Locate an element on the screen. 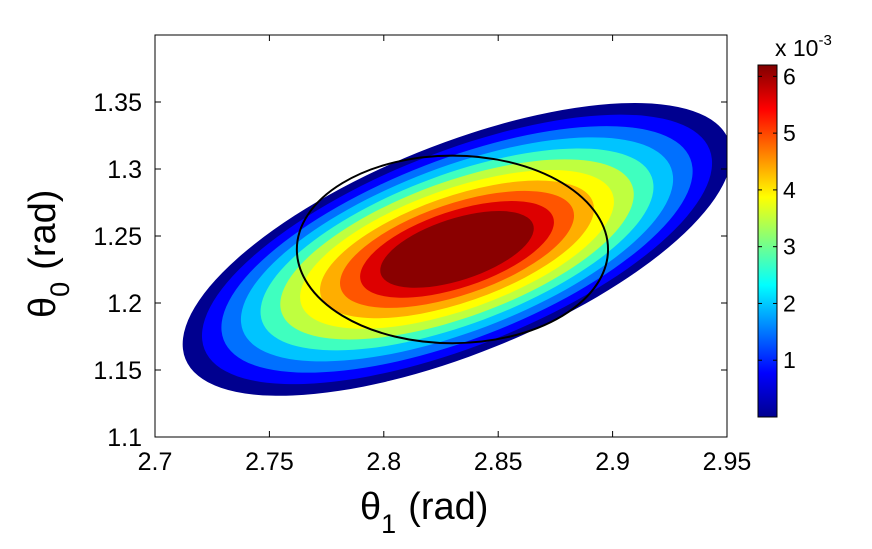 The width and height of the screenshot is (872, 549). reference-ellipse is located at coordinates (452, 249).